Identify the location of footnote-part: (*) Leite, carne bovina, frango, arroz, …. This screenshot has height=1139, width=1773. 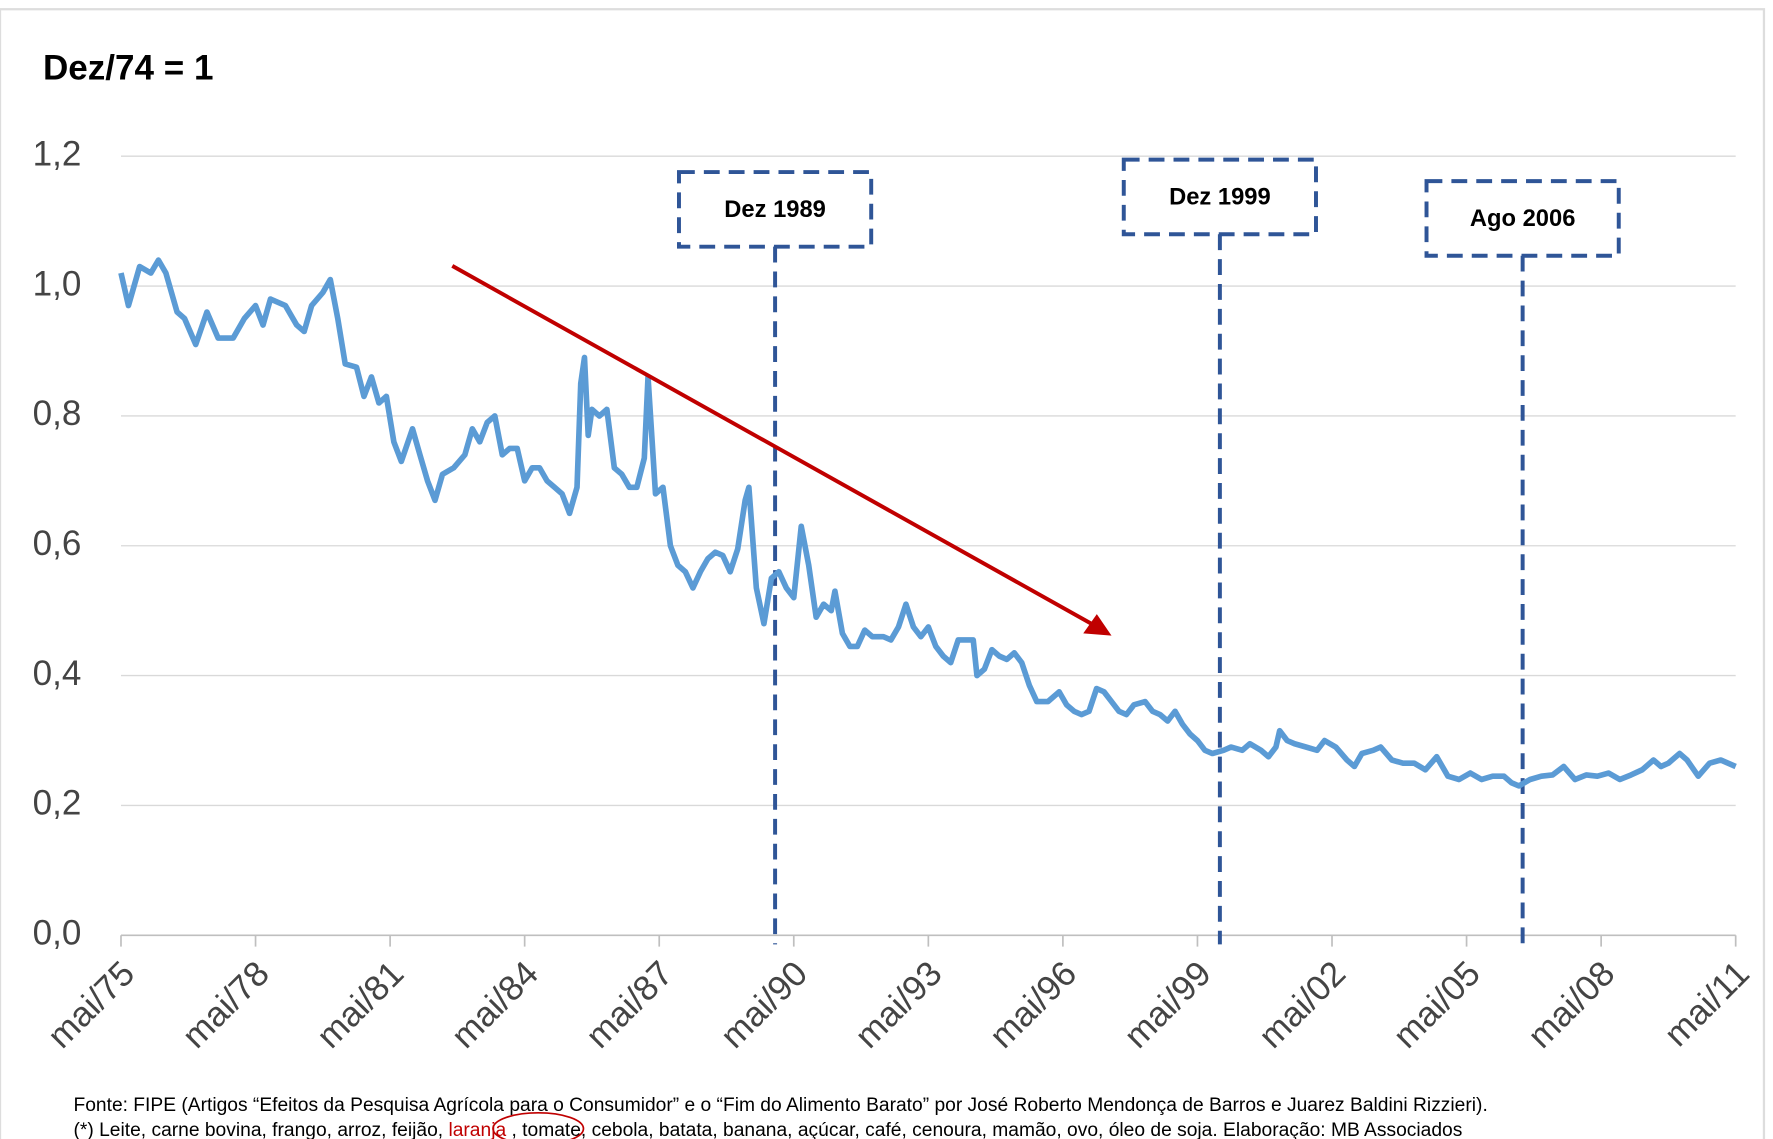
(258, 1129).